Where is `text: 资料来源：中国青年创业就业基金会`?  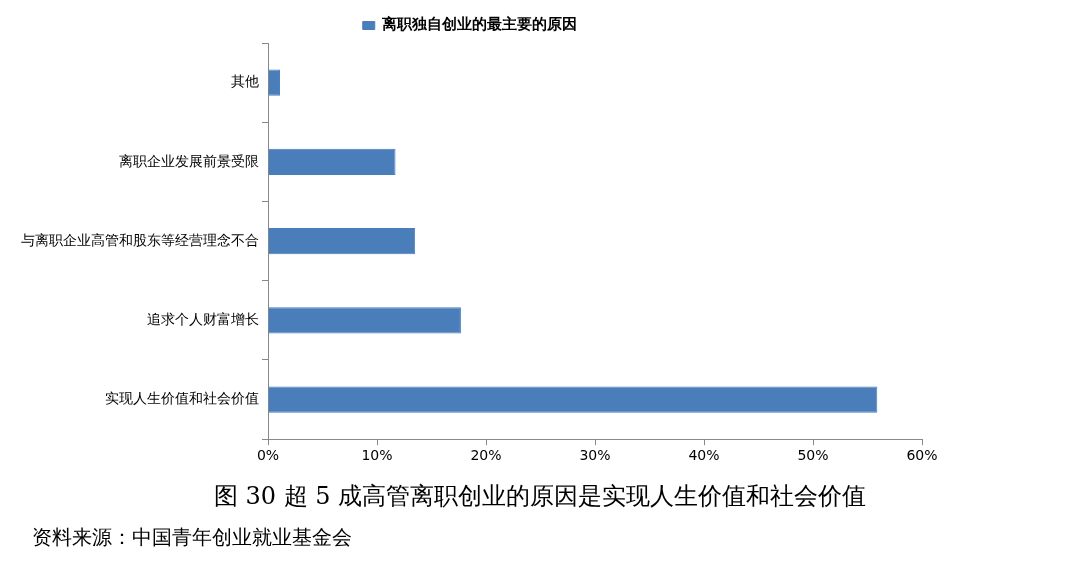 text: 资料来源：中国青年创业就业基金会 is located at coordinates (192, 537).